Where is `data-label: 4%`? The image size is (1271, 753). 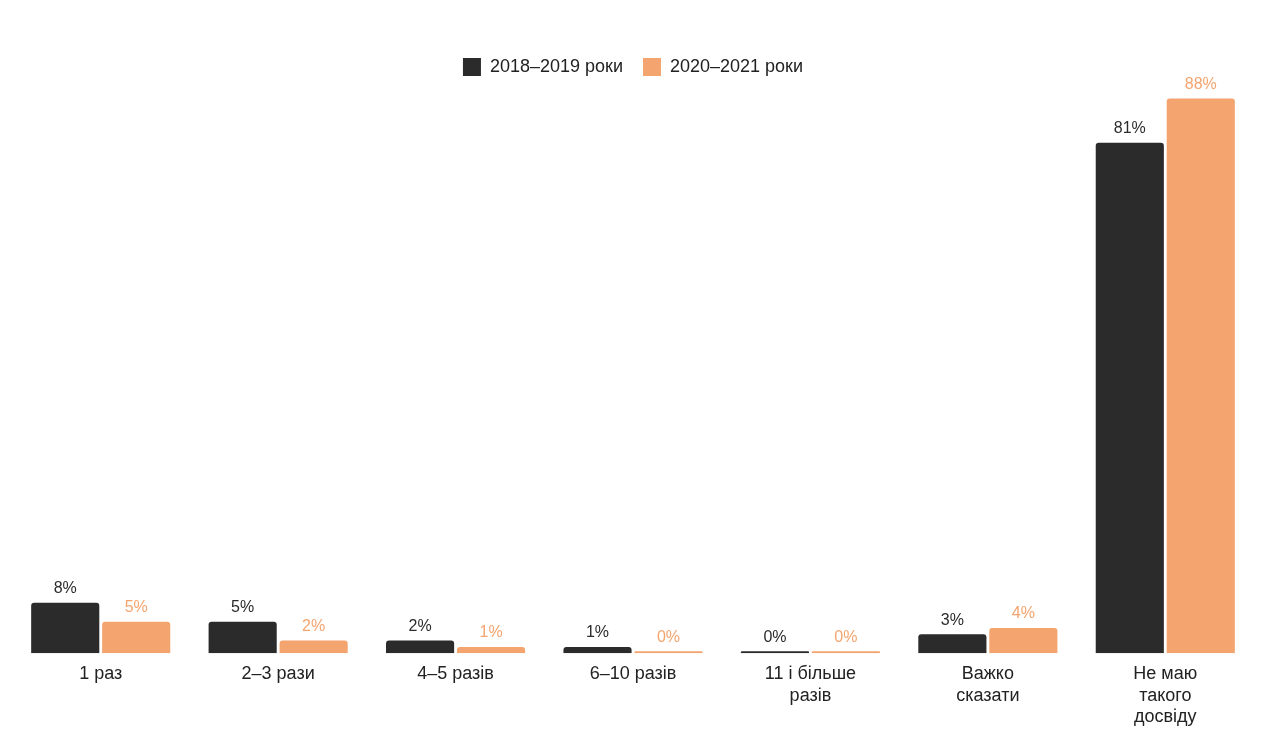
data-label: 4% is located at coordinates (1023, 613).